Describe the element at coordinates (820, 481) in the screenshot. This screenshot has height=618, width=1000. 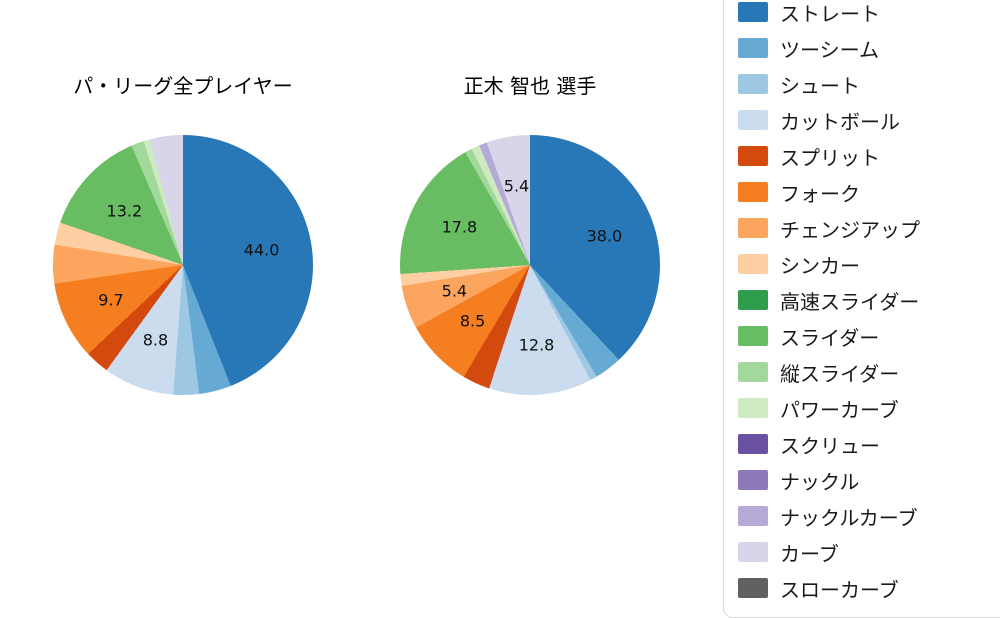
I see `legend-label: ナックル` at that location.